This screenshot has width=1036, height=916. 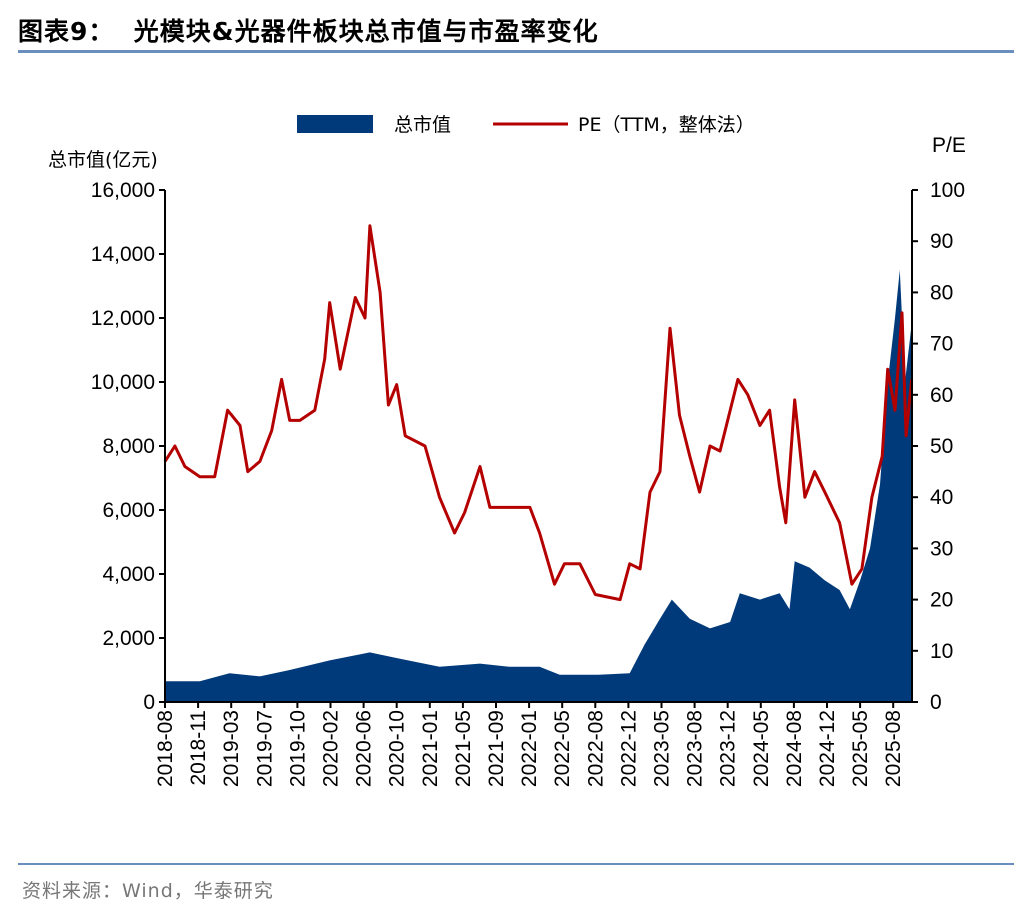 I want to click on left-tick-label: 12,000, so click(x=123, y=318).